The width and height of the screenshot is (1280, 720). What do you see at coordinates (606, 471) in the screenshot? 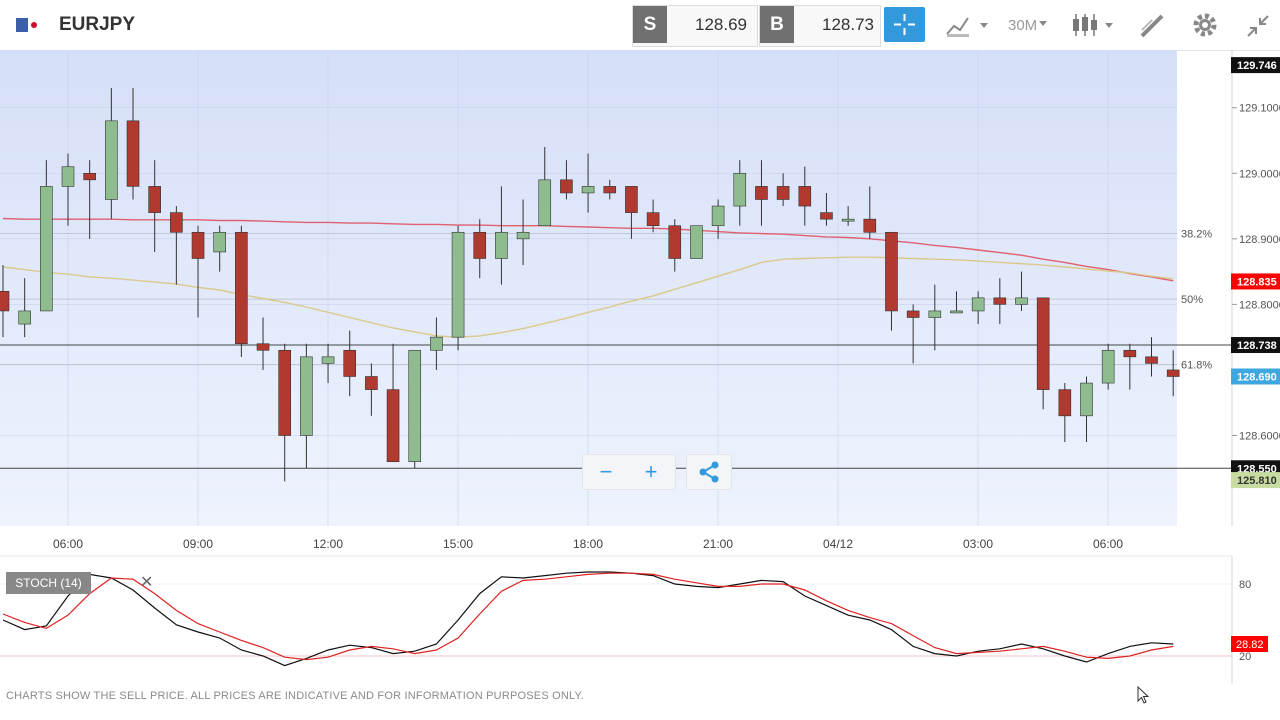
I see `zoom-out-button: −` at bounding box center [606, 471].